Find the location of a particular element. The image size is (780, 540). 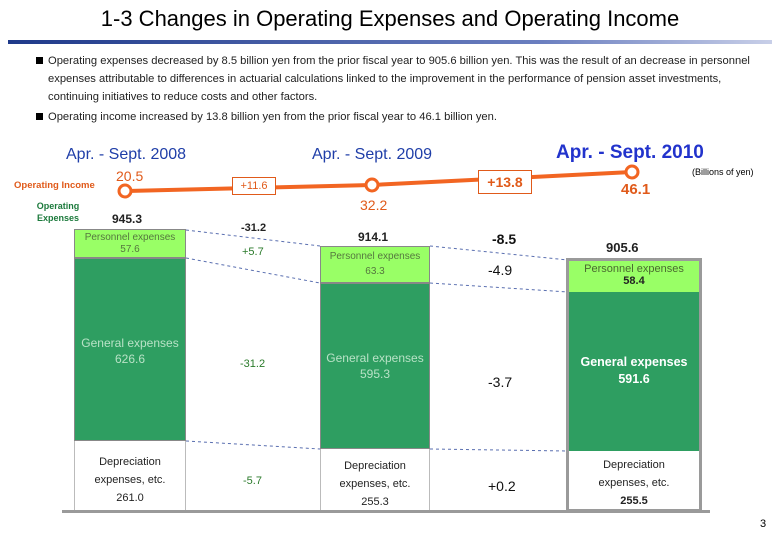

operating-income-label: Operating Income is located at coordinates (54, 185).